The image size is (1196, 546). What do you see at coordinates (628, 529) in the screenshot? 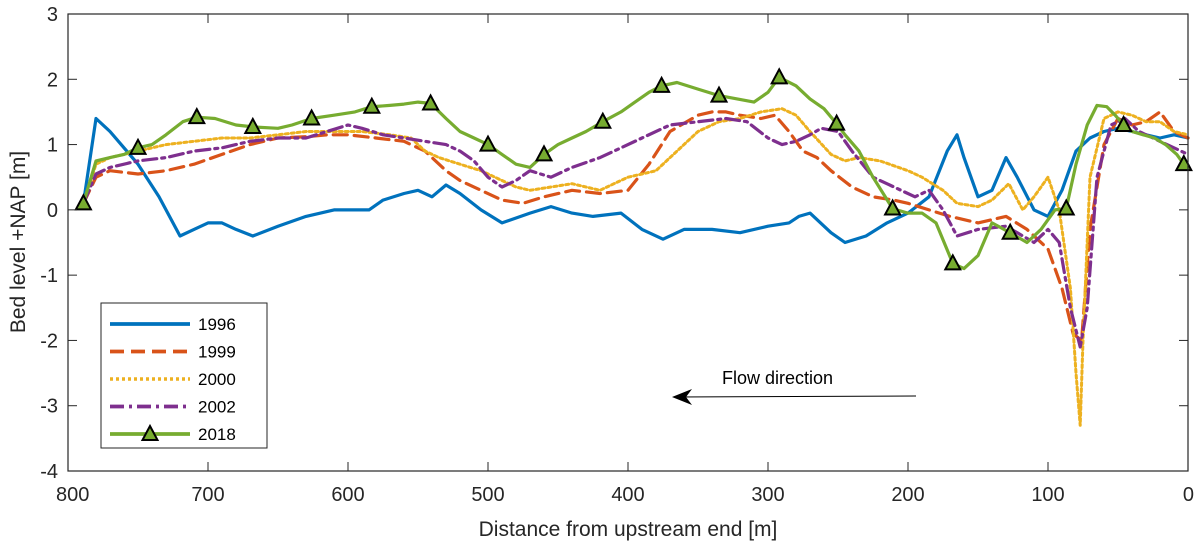
I see `x-axis-label: Distance from upstream end [m]` at bounding box center [628, 529].